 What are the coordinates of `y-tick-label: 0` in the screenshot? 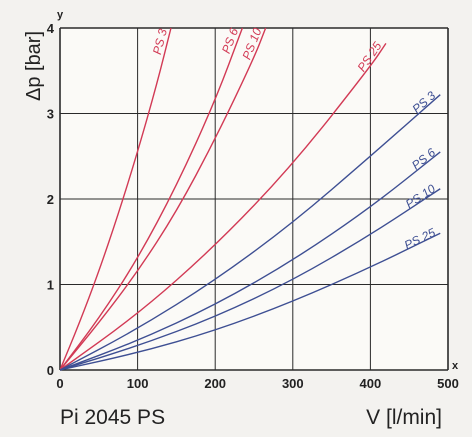 It's located at (50, 370).